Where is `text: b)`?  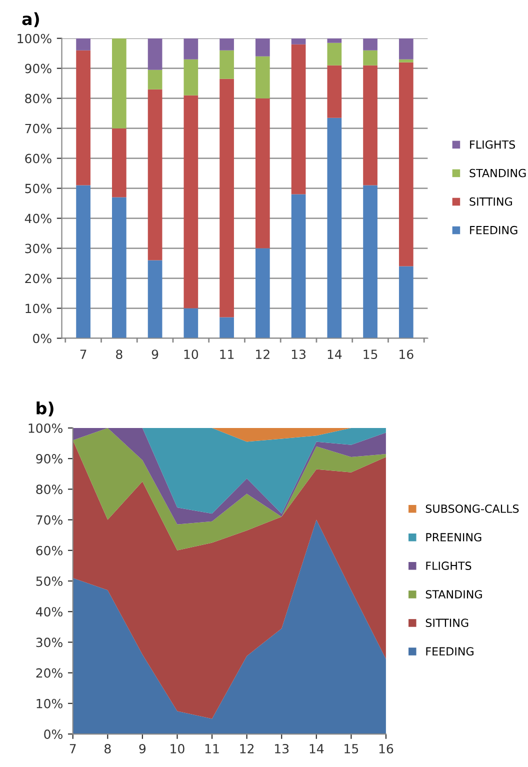 text: b) is located at coordinates (45, 409).